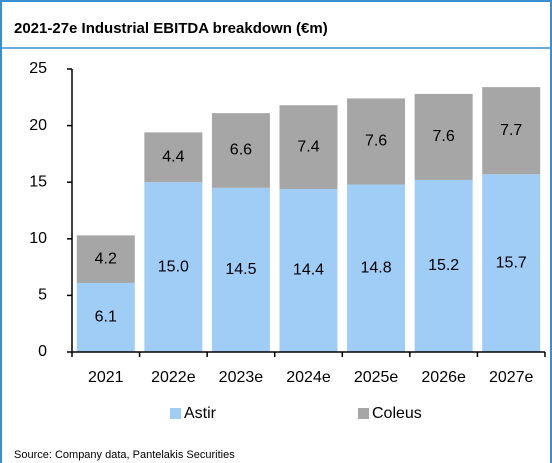 This screenshot has height=463, width=552. Describe the element at coordinates (241, 377) in the screenshot. I see `x-tick-label: 2023e` at that location.